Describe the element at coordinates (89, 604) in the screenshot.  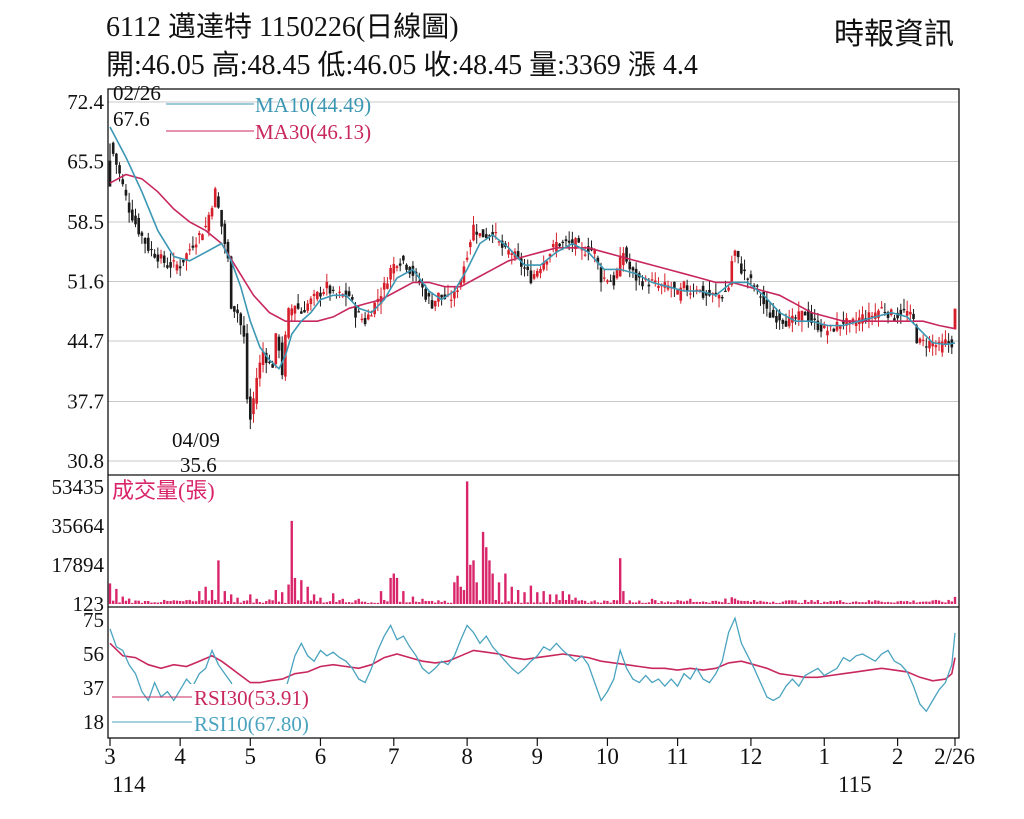
I see `volume-tick-label: 123` at that location.